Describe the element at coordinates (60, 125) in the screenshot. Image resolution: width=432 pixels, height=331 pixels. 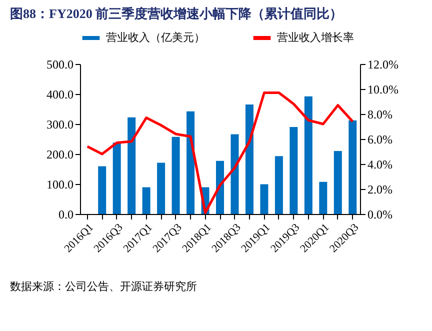
I see `y-tick-label: 300.0` at that location.